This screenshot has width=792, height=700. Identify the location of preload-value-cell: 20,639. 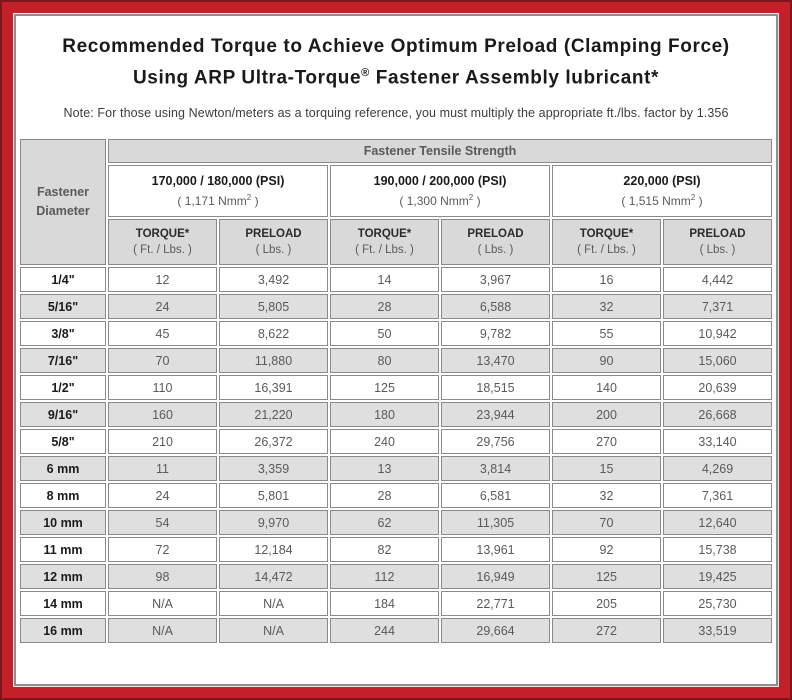
(717, 388).